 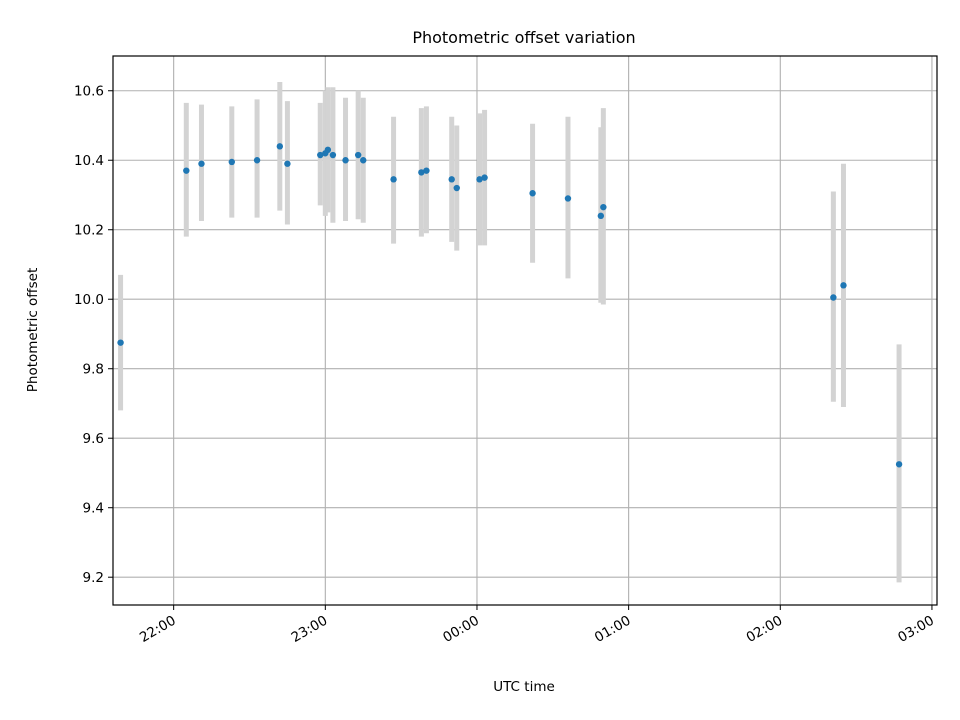 I want to click on x-axis-label: UTC time, so click(x=524, y=687).